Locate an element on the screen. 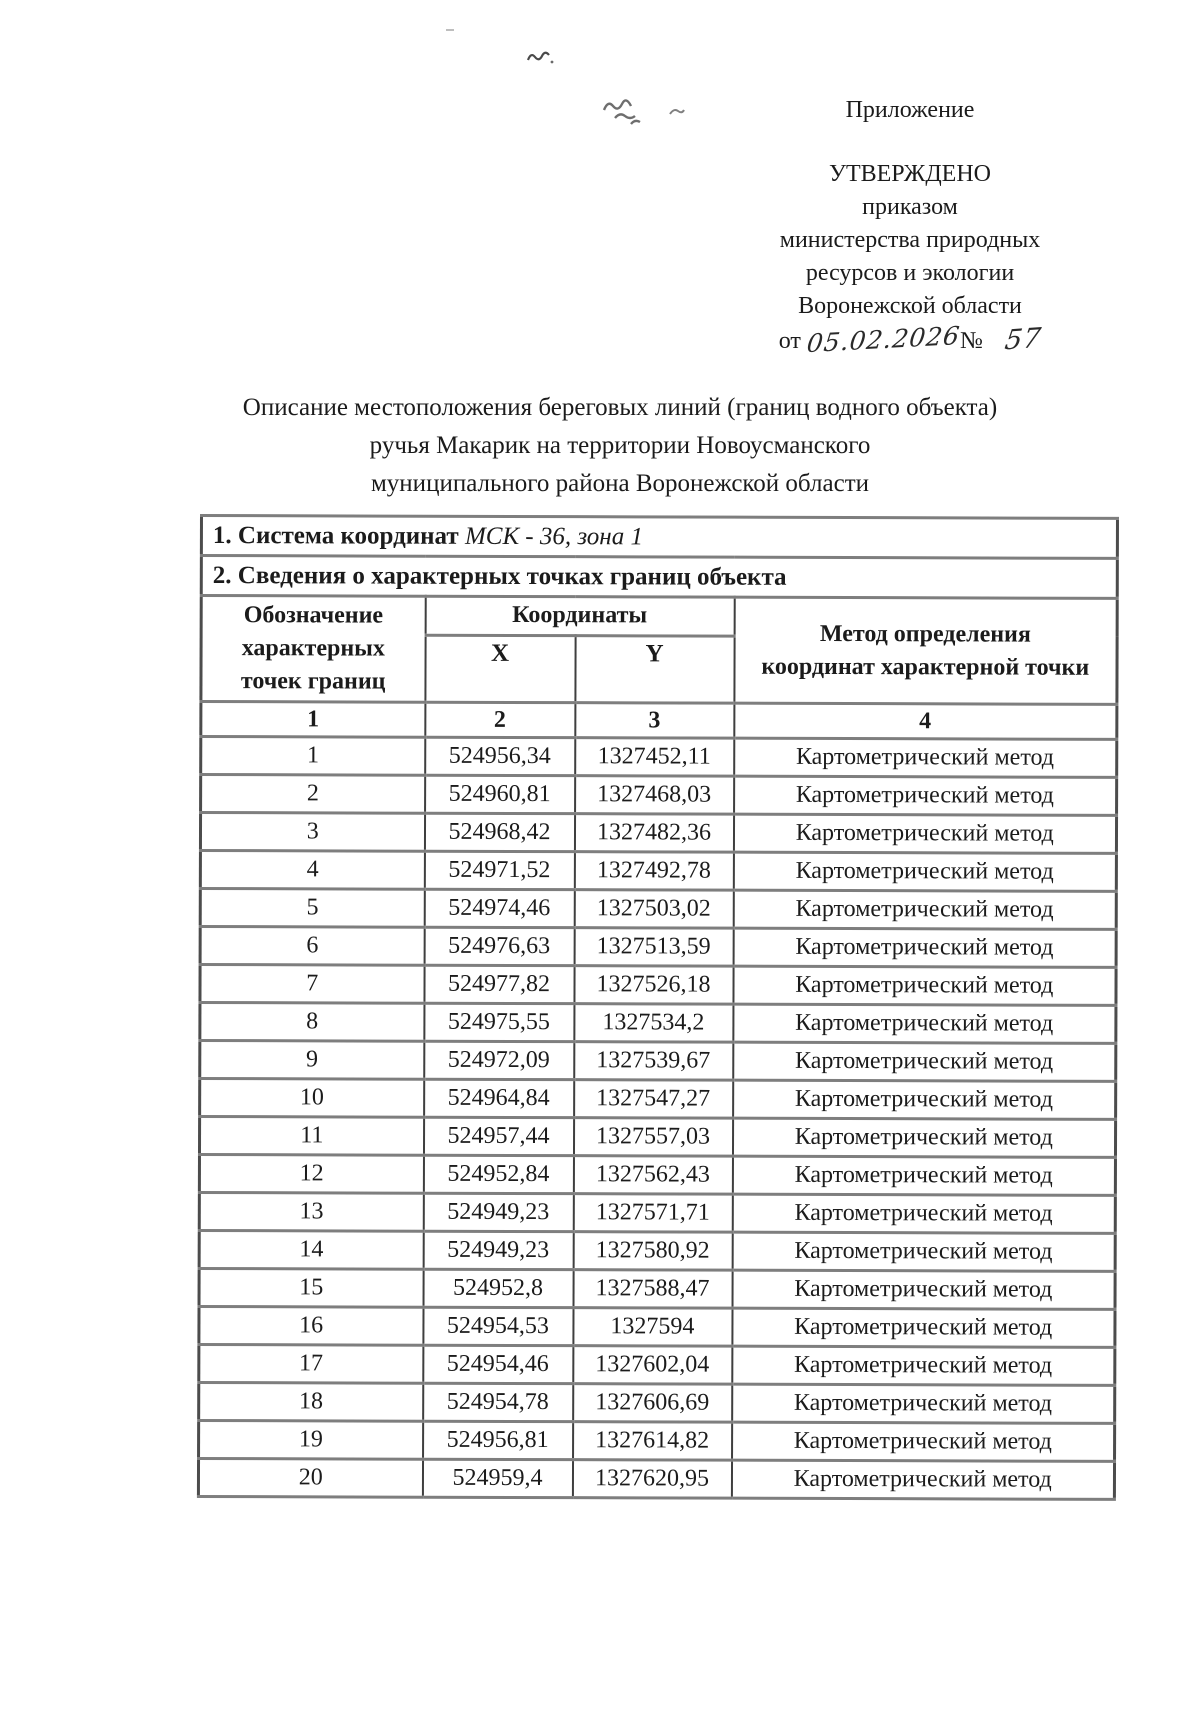  point-number-cell: 1 is located at coordinates (312, 756).